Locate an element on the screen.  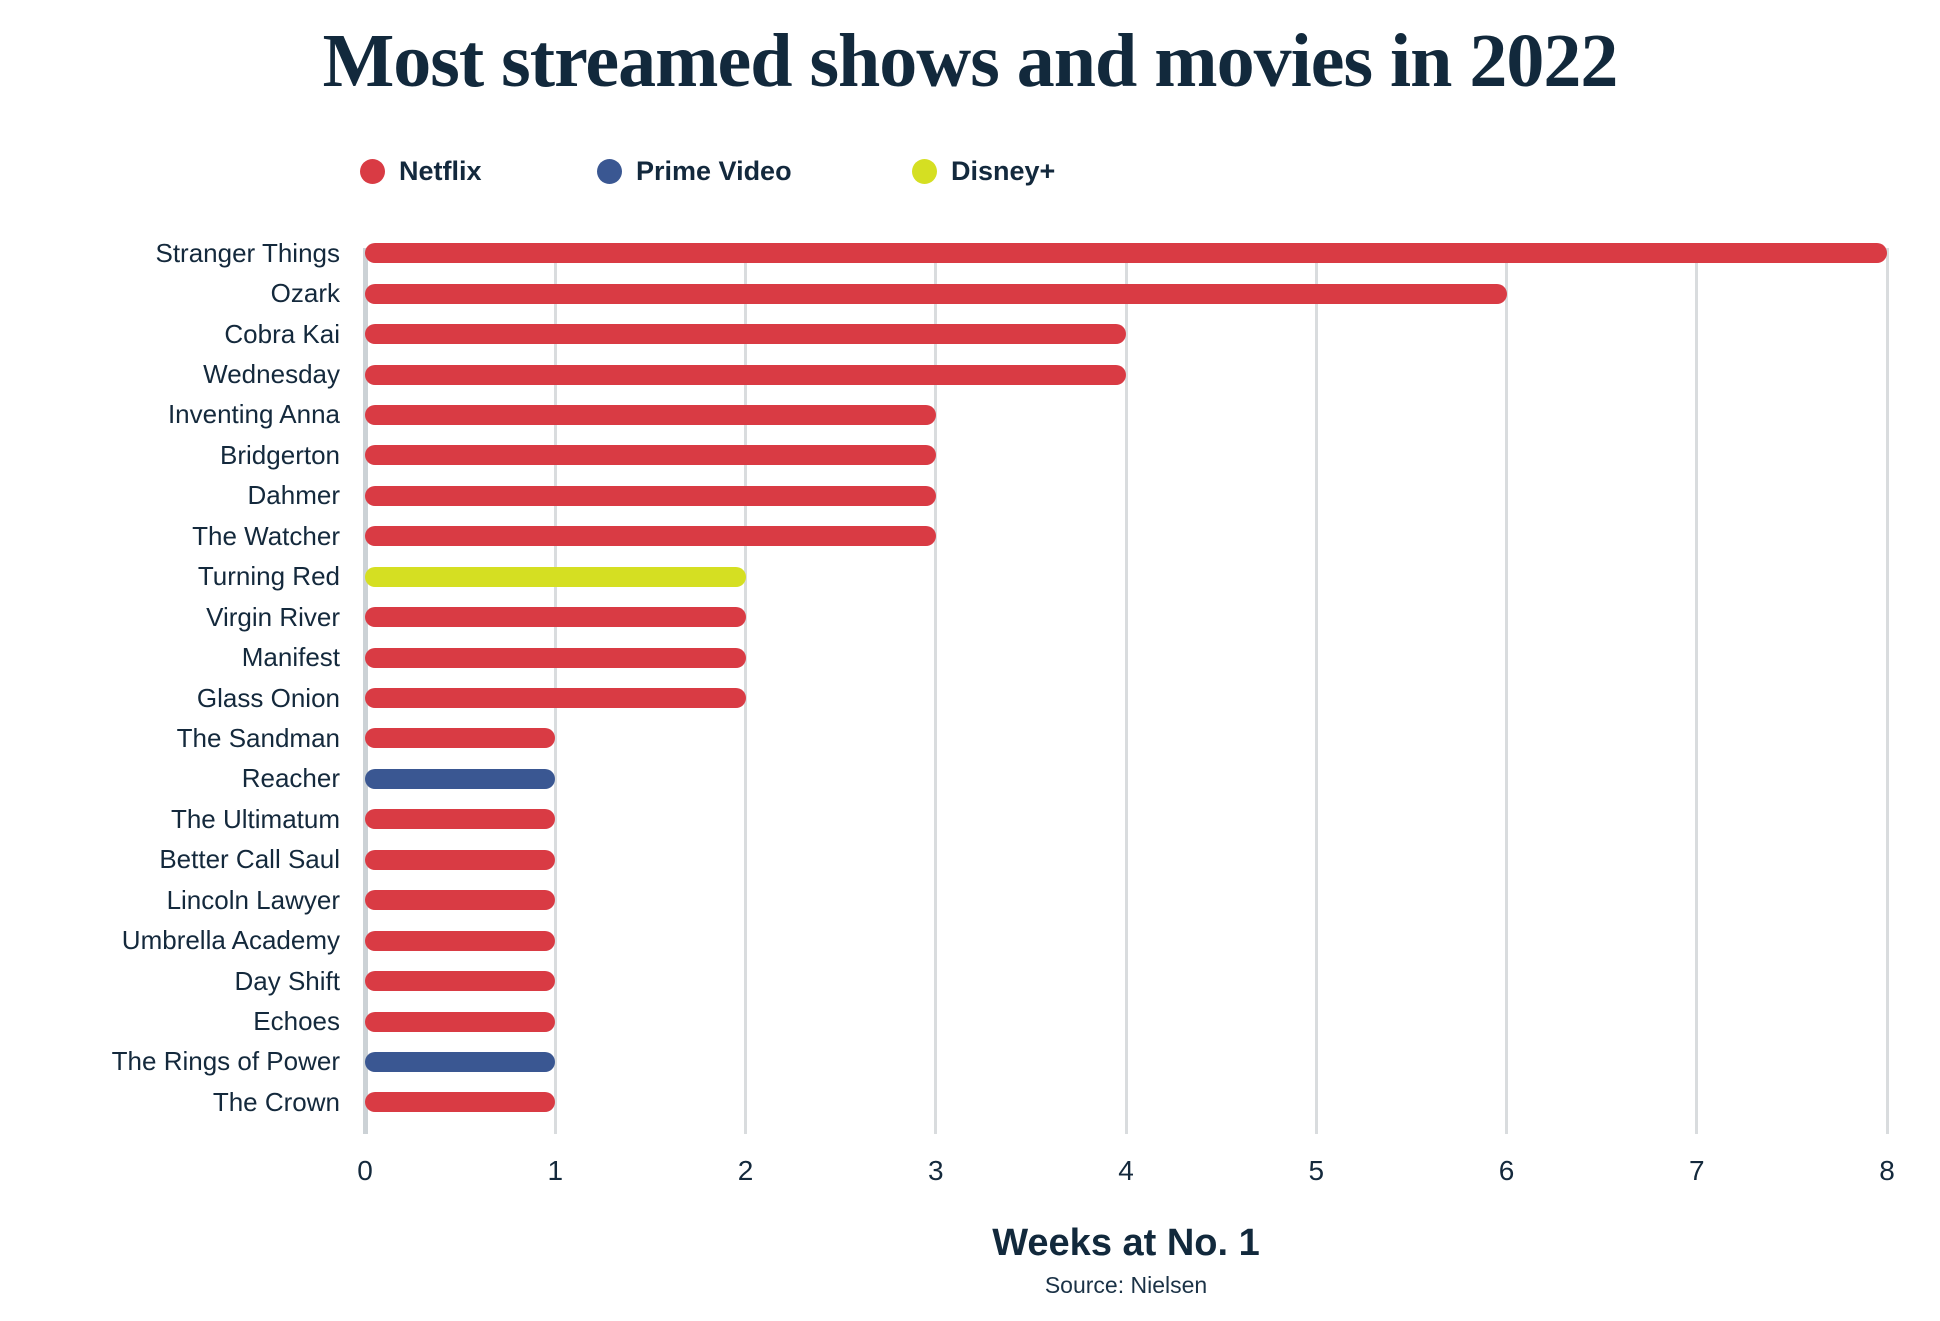
chart-row: Manifest is located at coordinates (970, 657).